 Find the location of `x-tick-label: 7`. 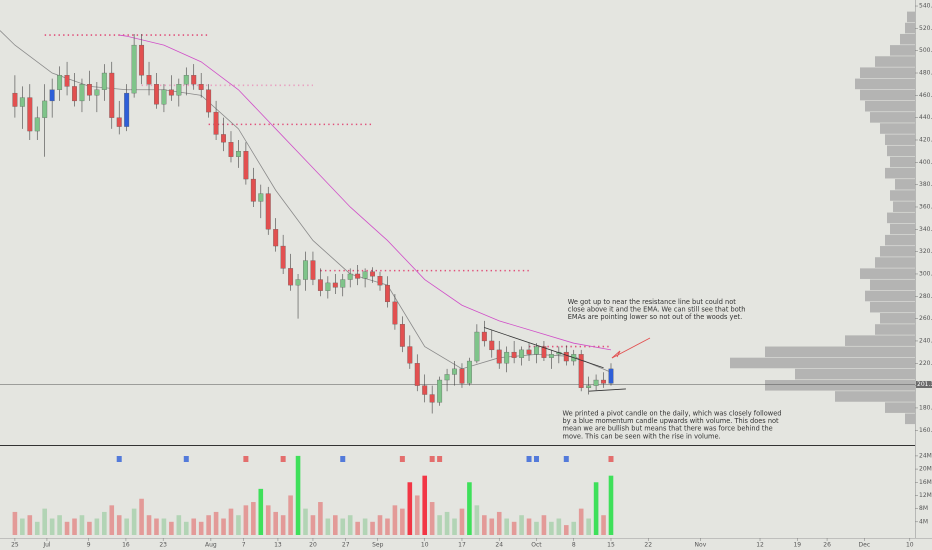

x-tick-label: 7 is located at coordinates (244, 545).